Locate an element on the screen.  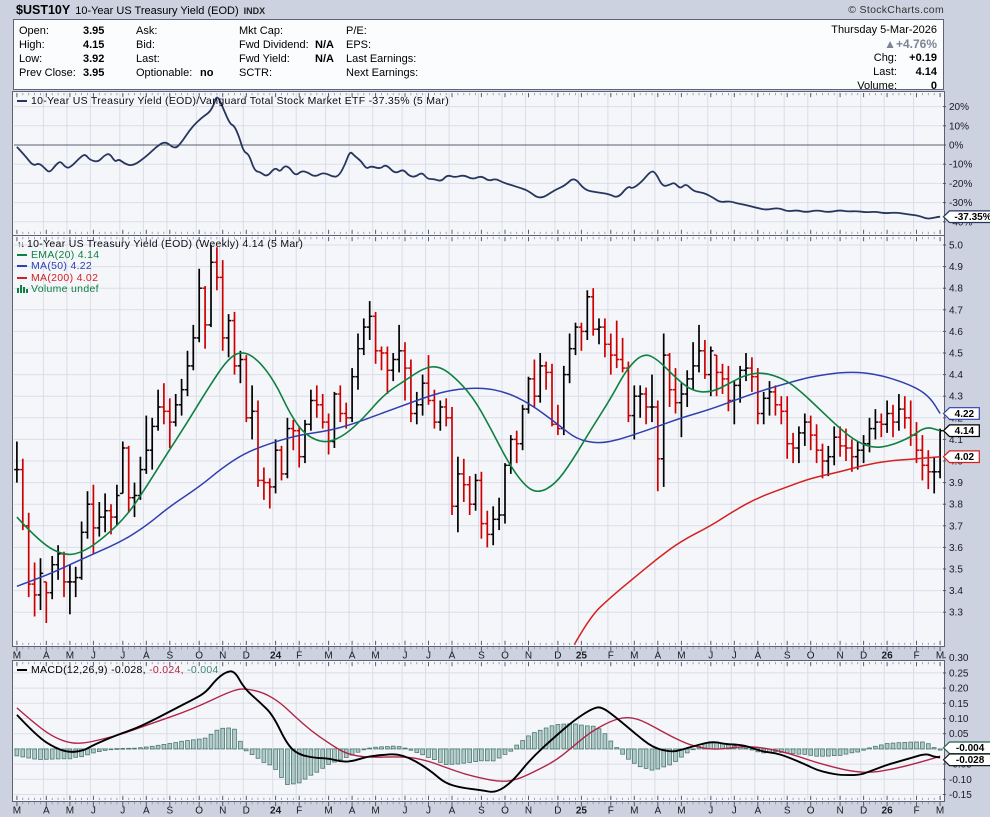
y-tick-label: 4.5 is located at coordinates (956, 354).